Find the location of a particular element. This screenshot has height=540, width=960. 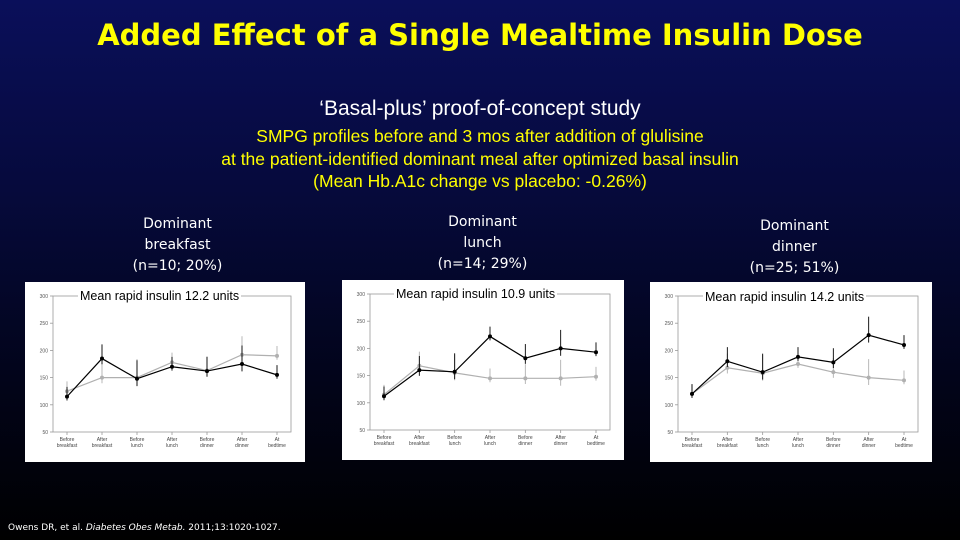

panel-label-line: dinner is located at coordinates (794, 247).